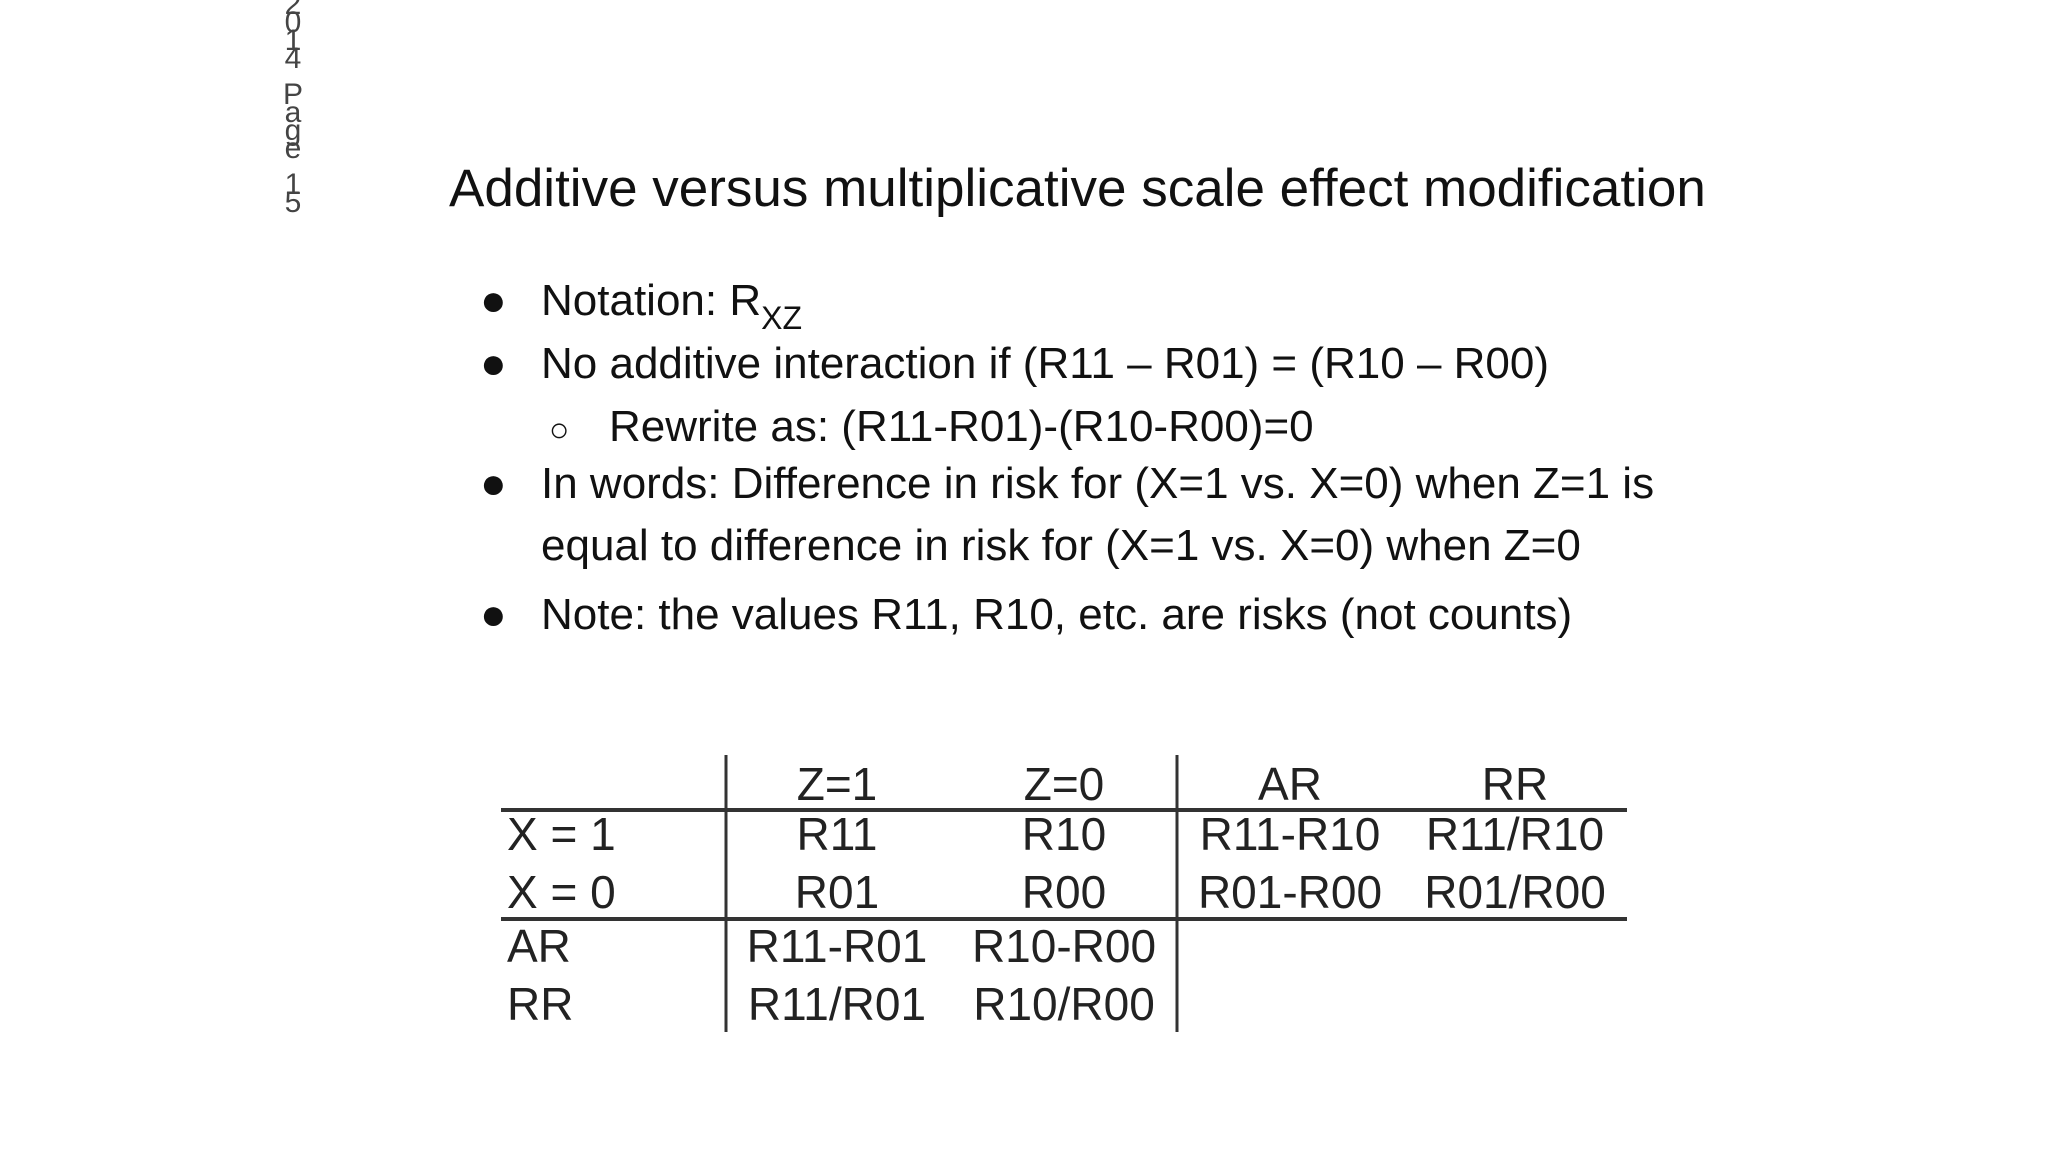  What do you see at coordinates (1290, 834) in the screenshot?
I see `table-cell: R11-R10` at bounding box center [1290, 834].